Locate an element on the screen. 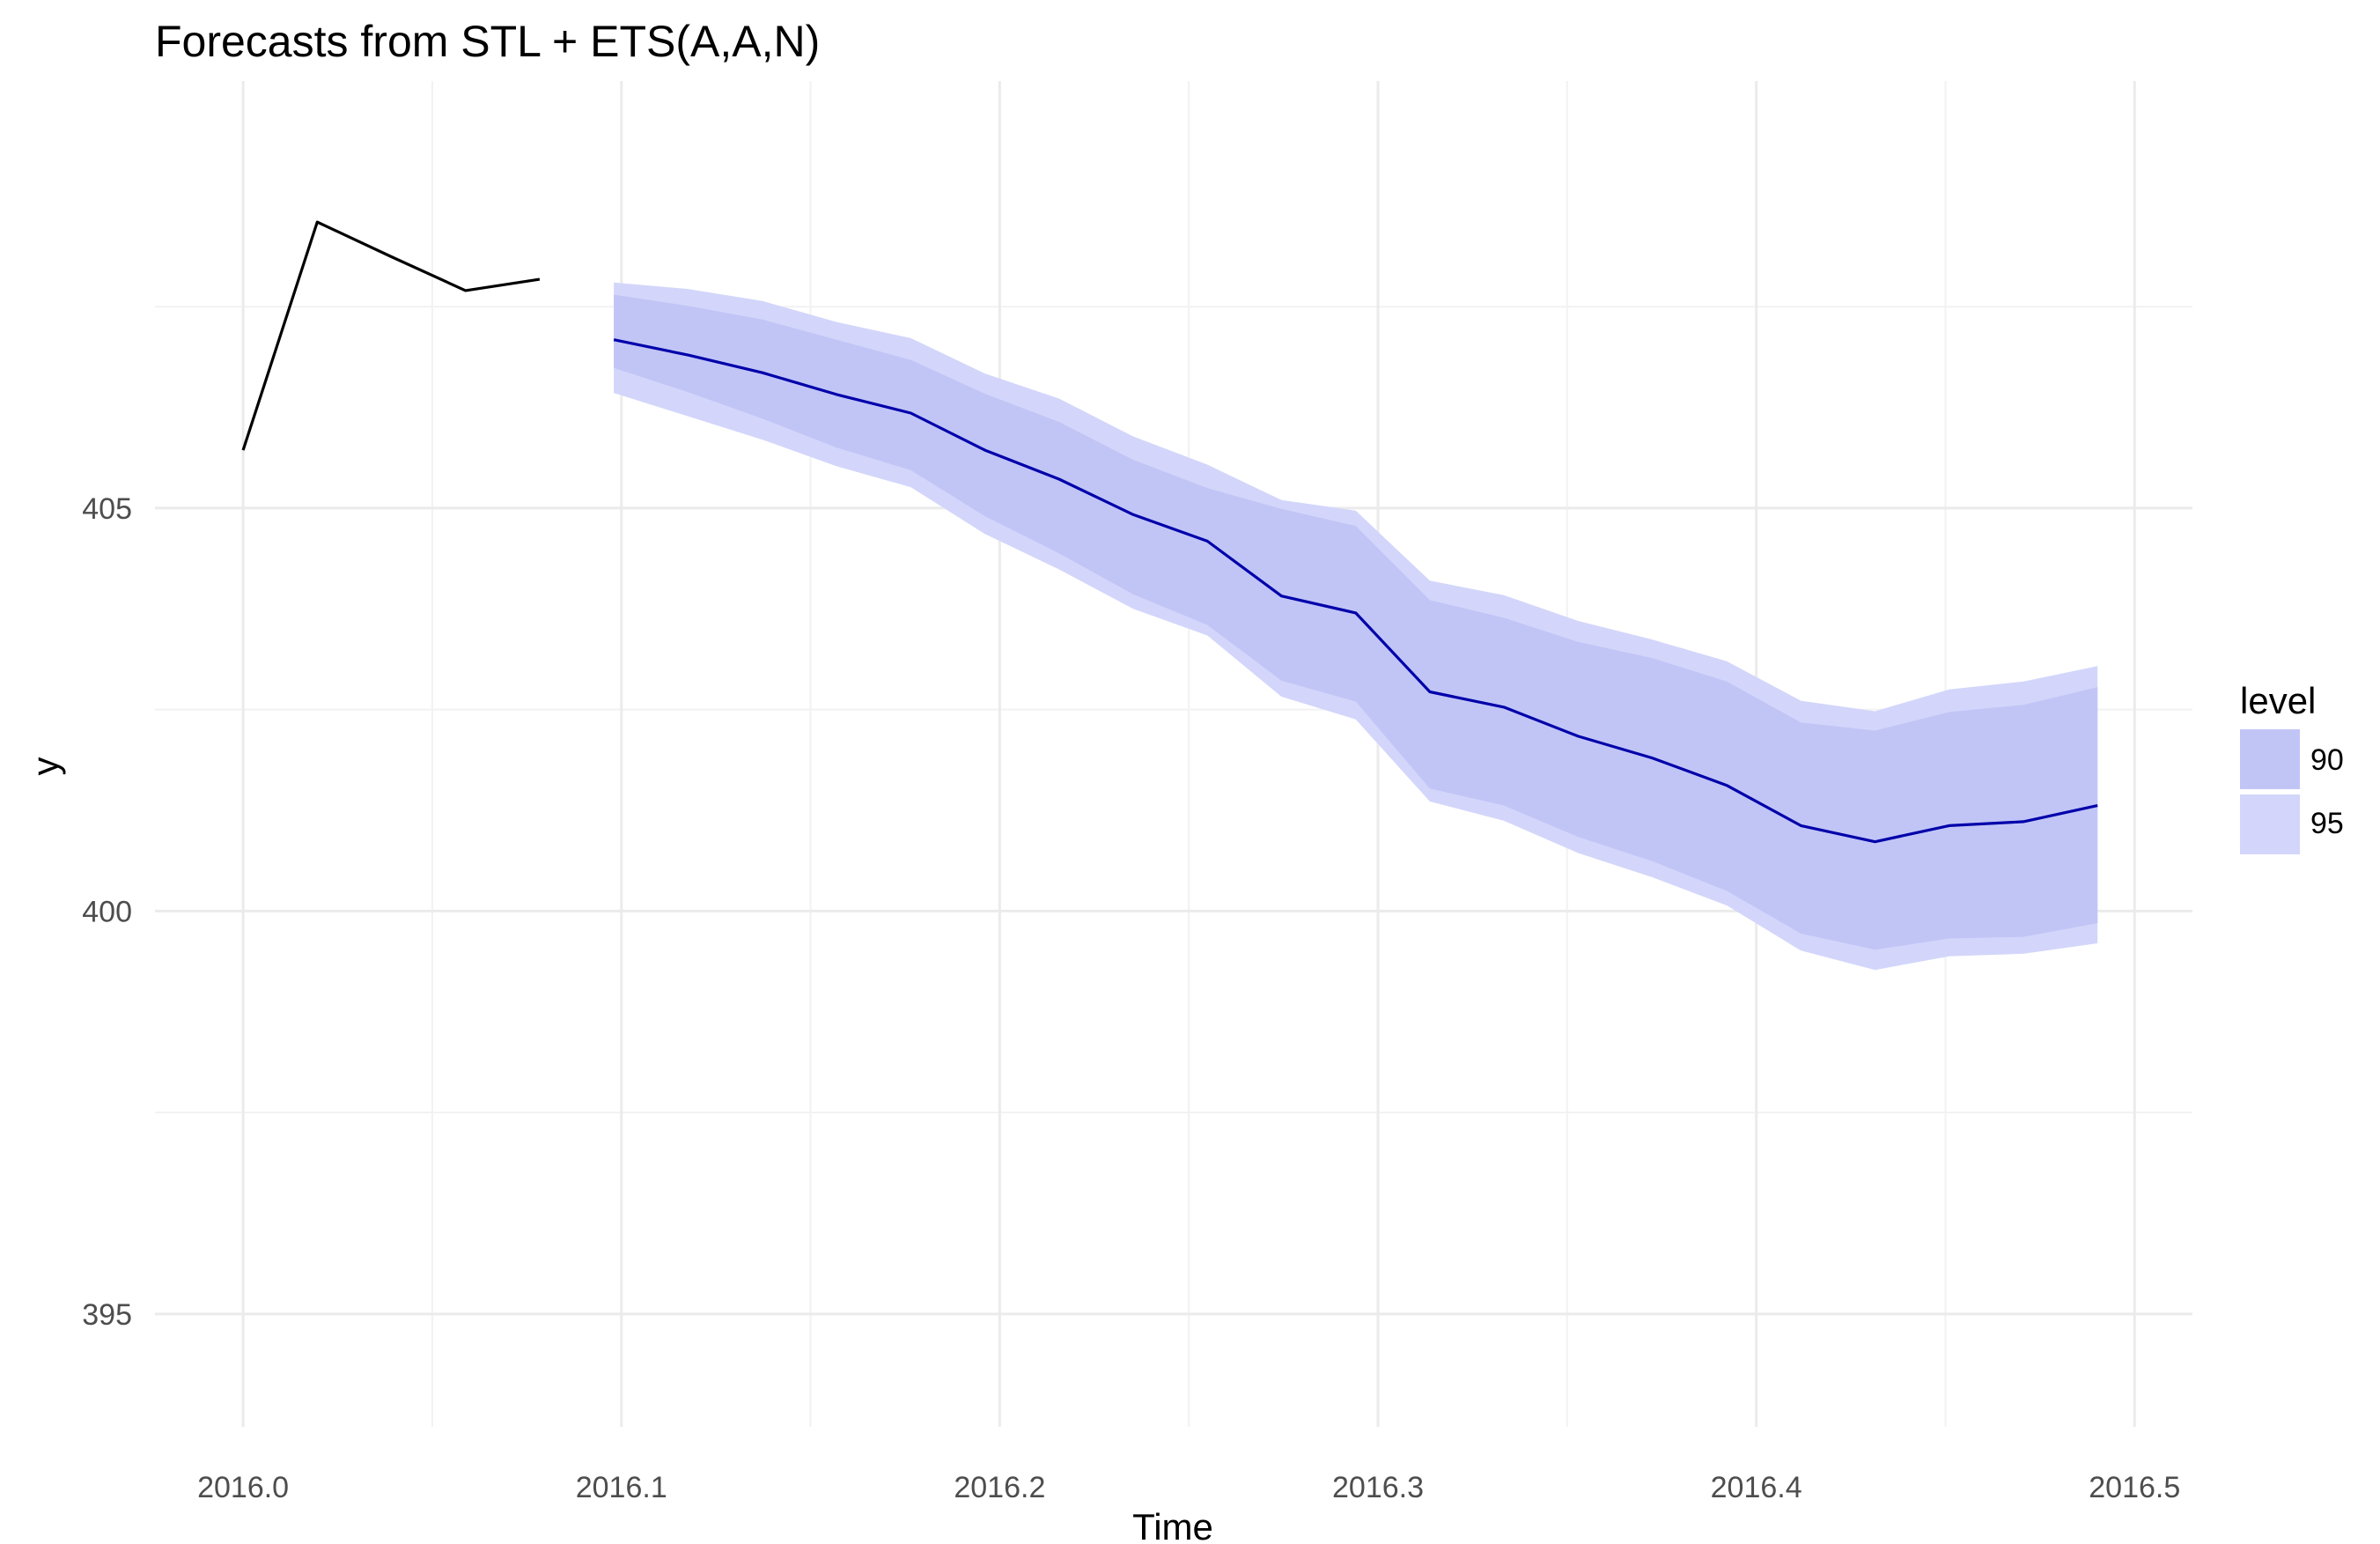  legend-label-95: 95 is located at coordinates (2327, 823).